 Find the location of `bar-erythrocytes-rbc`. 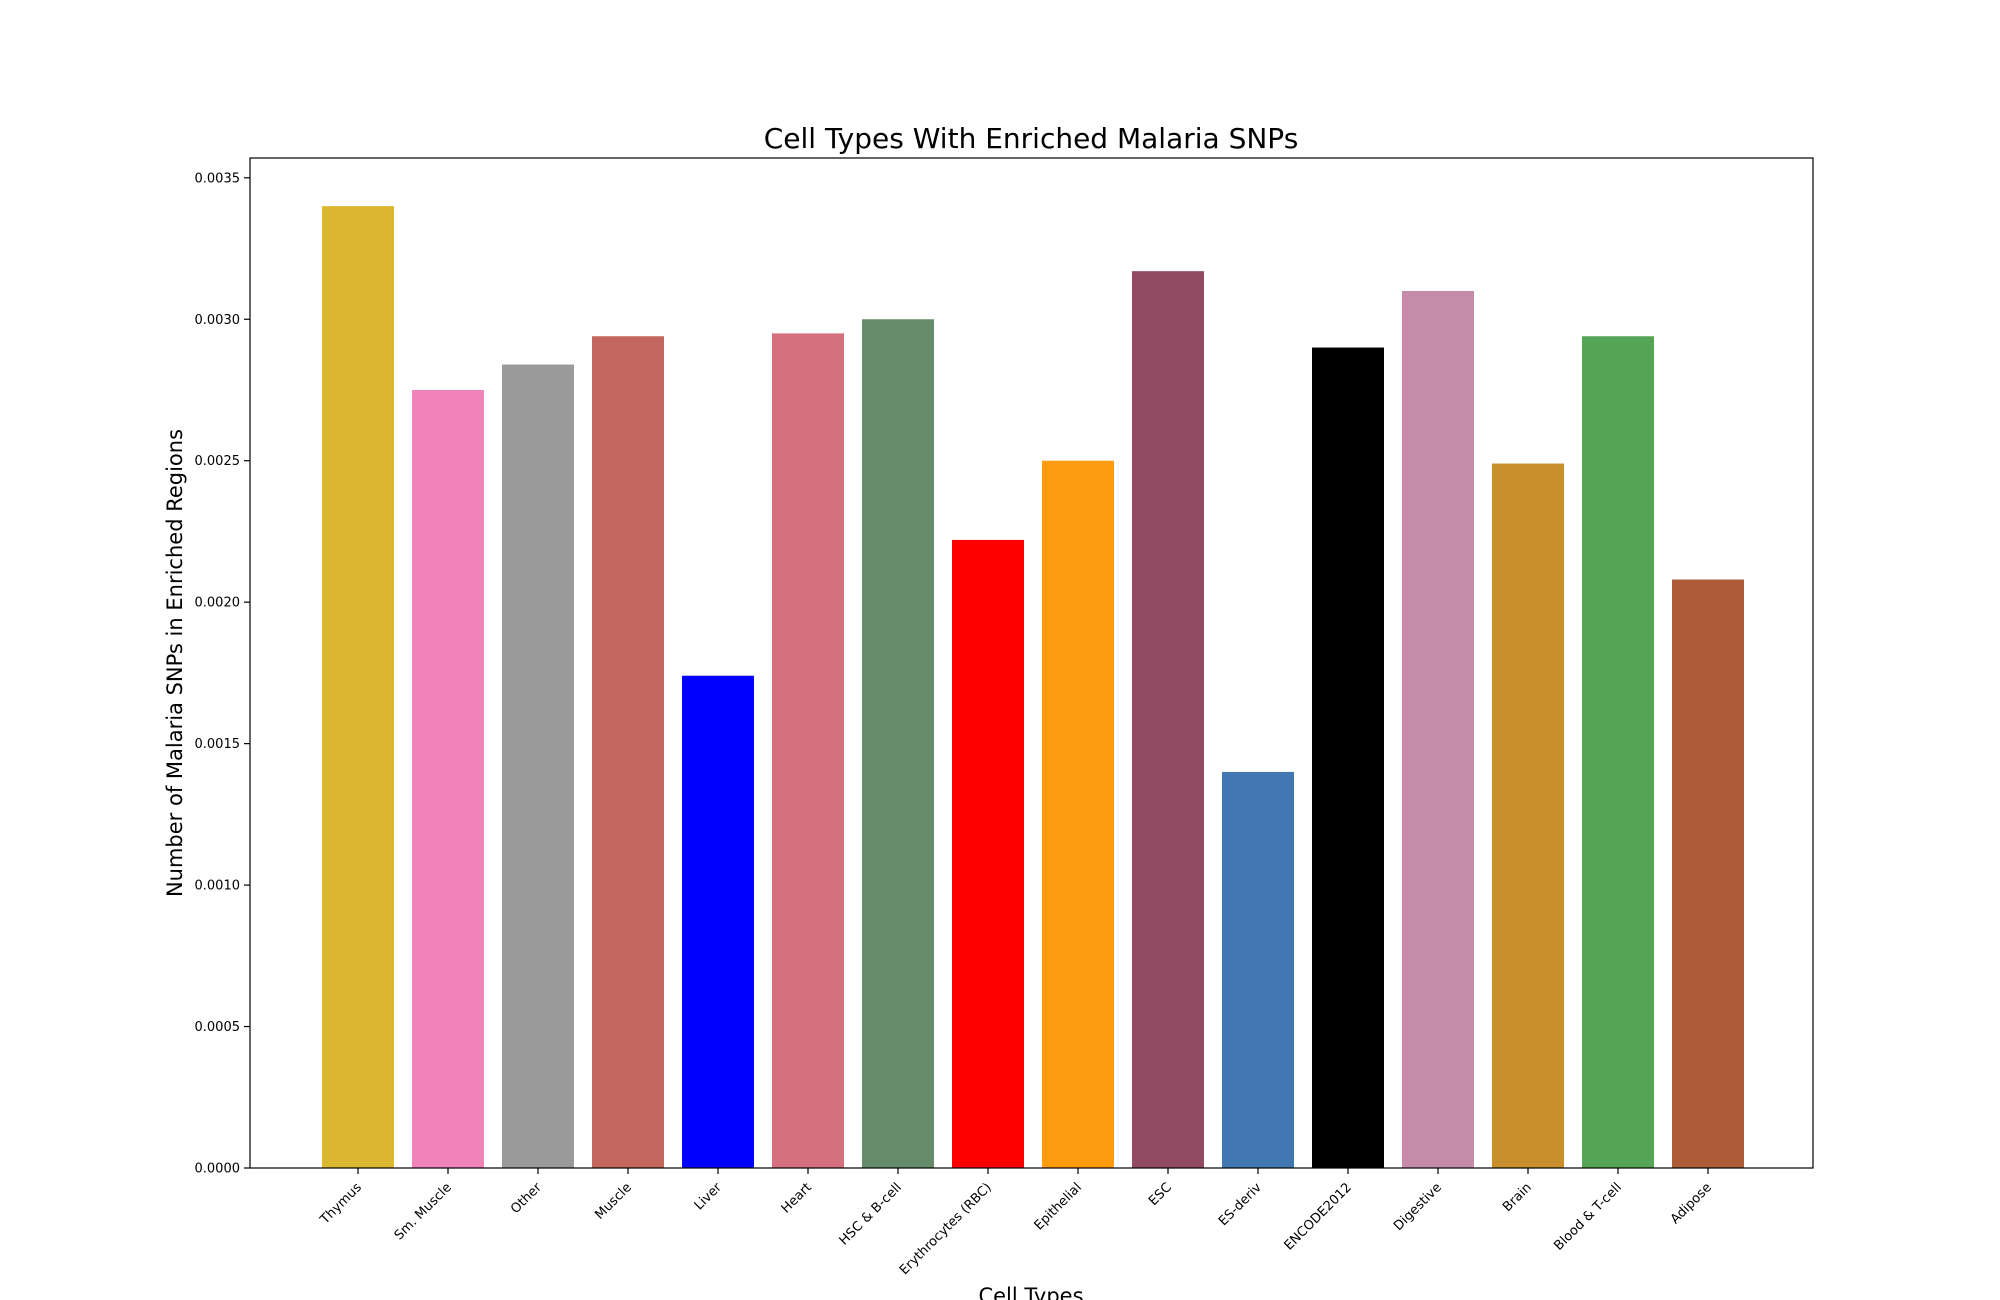

bar-erythrocytes-rbc is located at coordinates (988, 853).